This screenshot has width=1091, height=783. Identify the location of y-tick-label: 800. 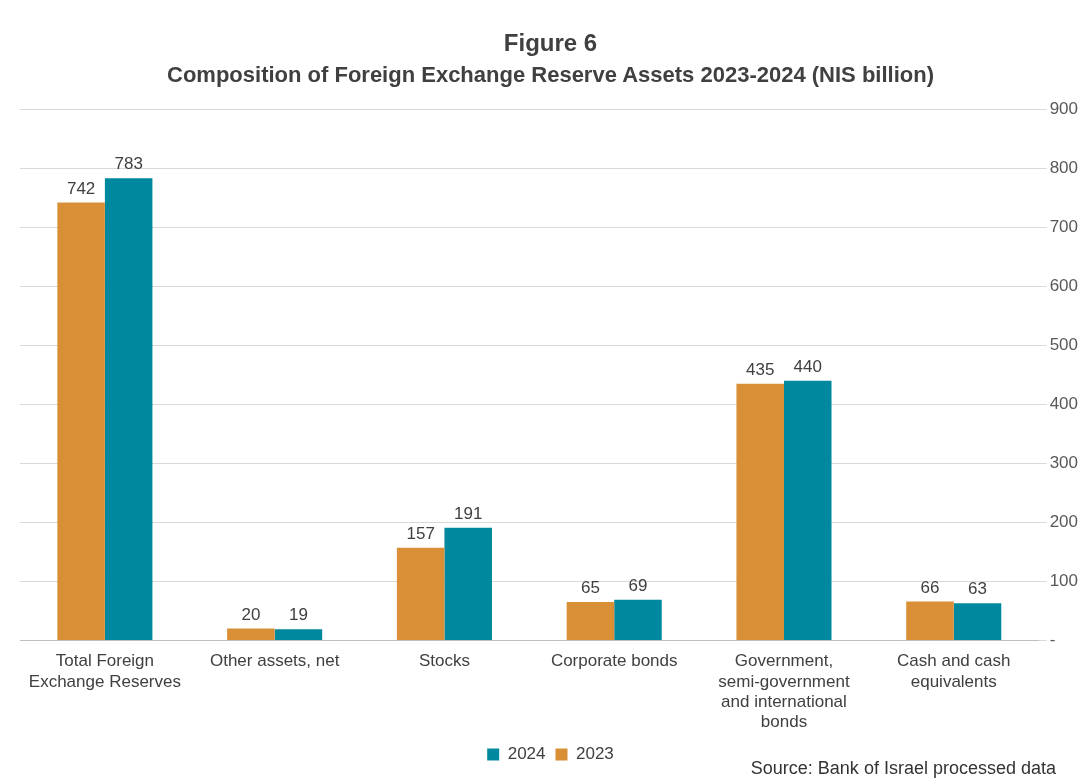
(1064, 167).